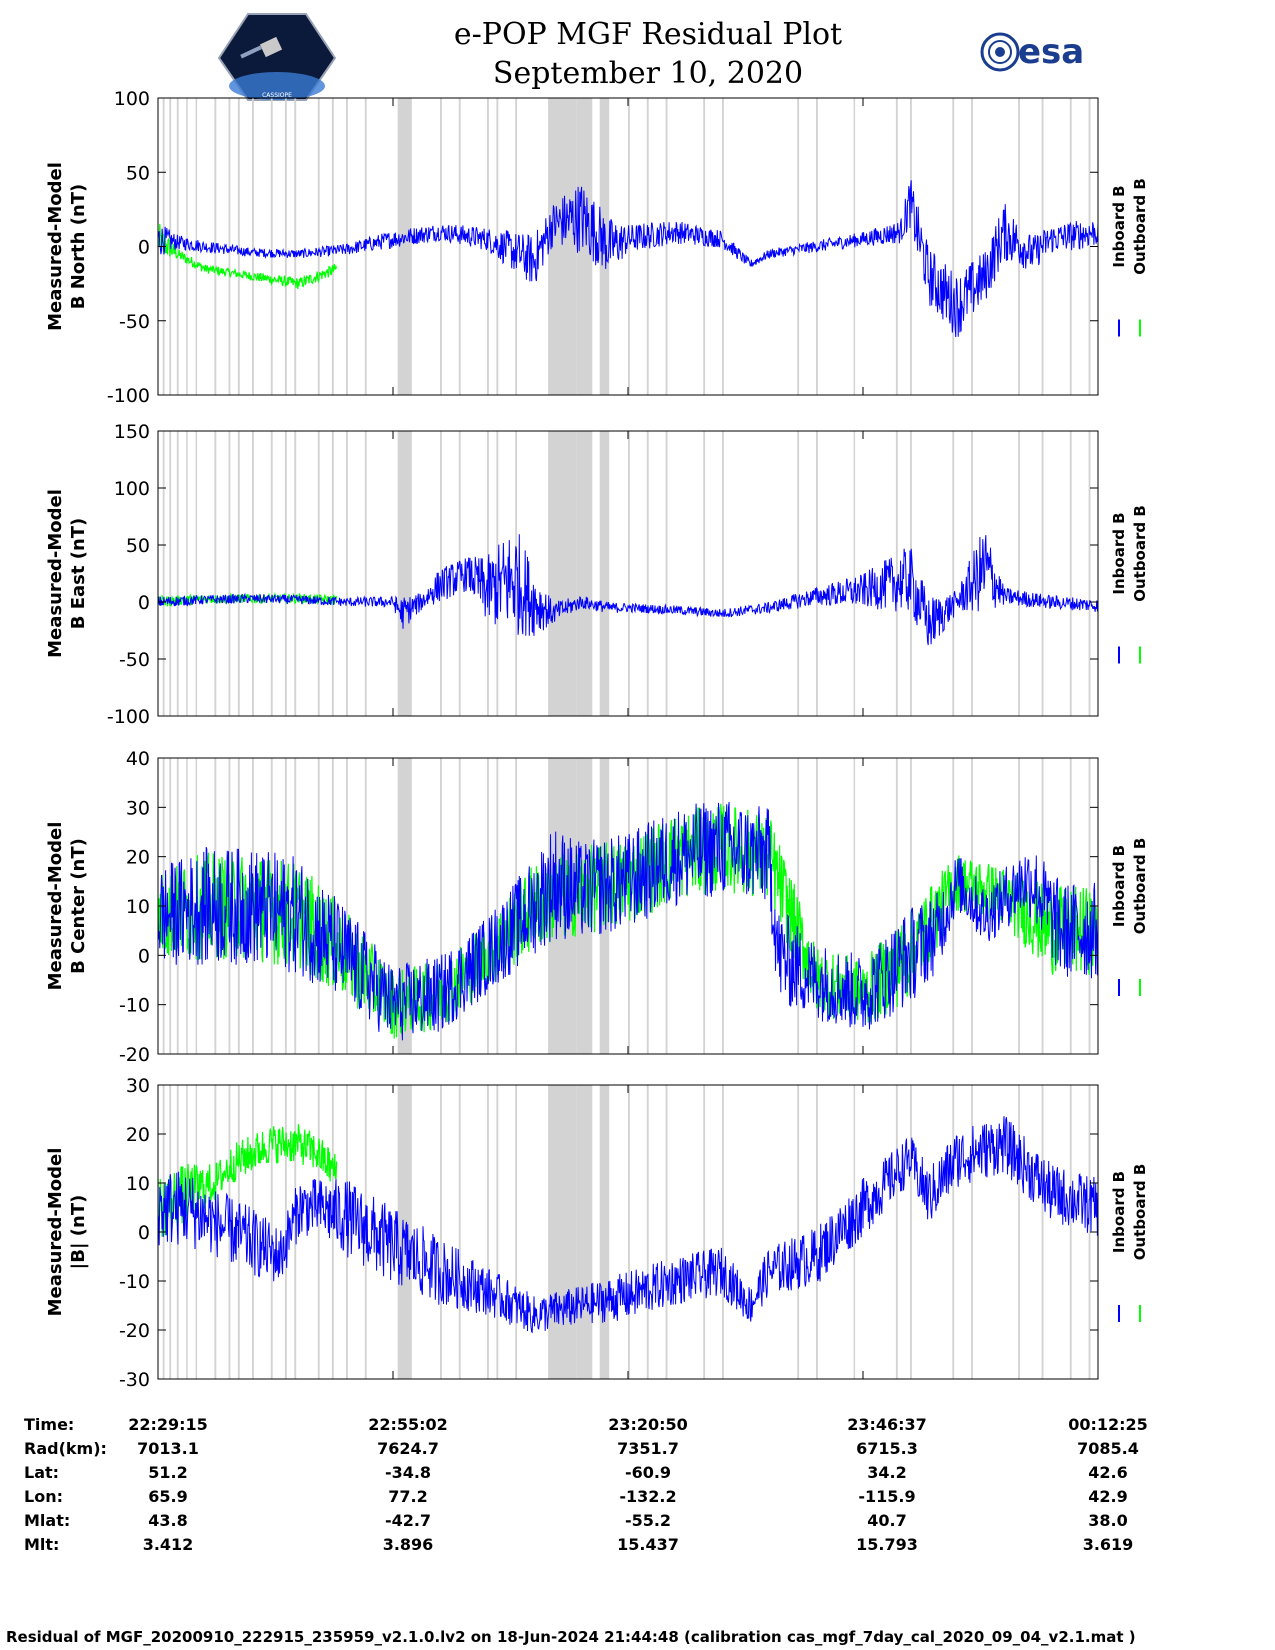 The width and height of the screenshot is (1275, 1650). I want to click on orbit-cell: 3.896, so click(408, 1544).